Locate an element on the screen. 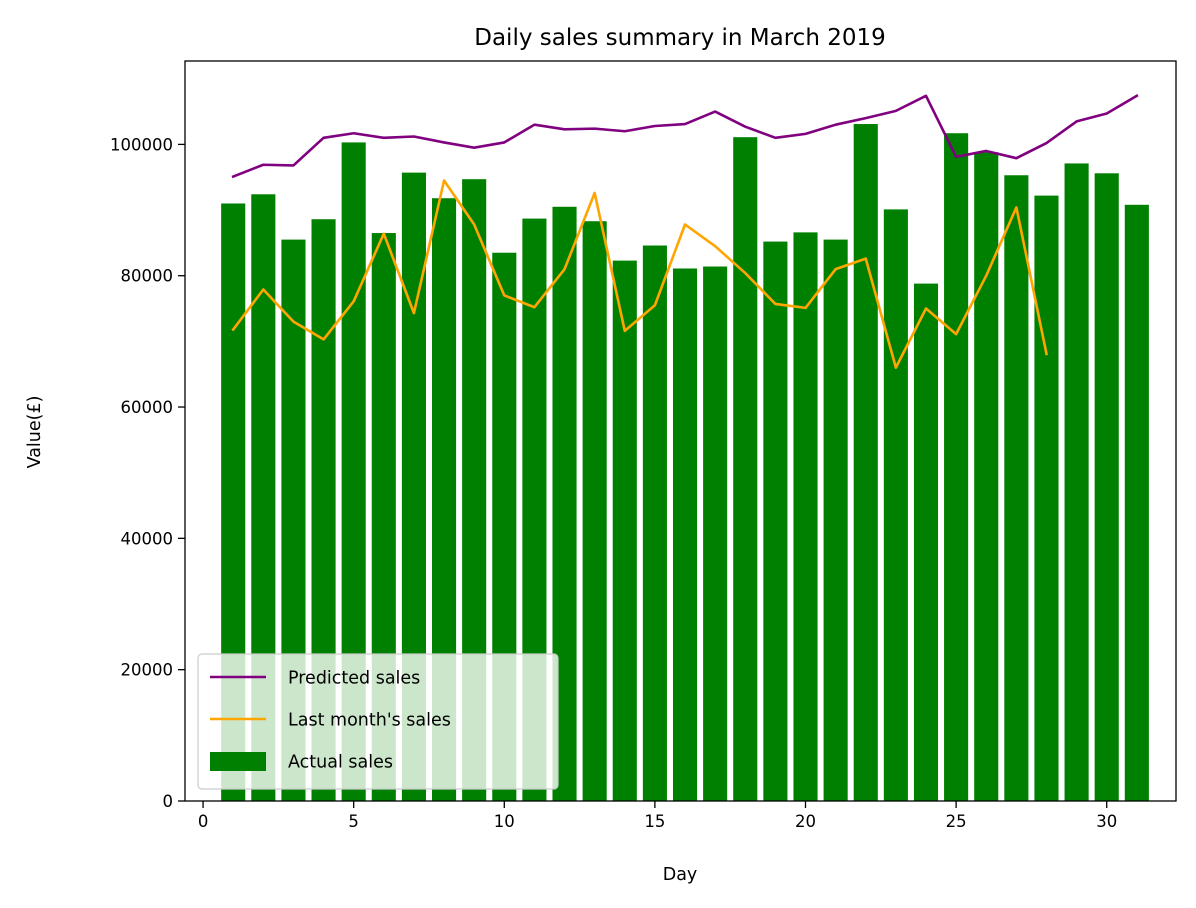 The height and width of the screenshot is (908, 1196). x-tick-label: 30 is located at coordinates (1106, 821).